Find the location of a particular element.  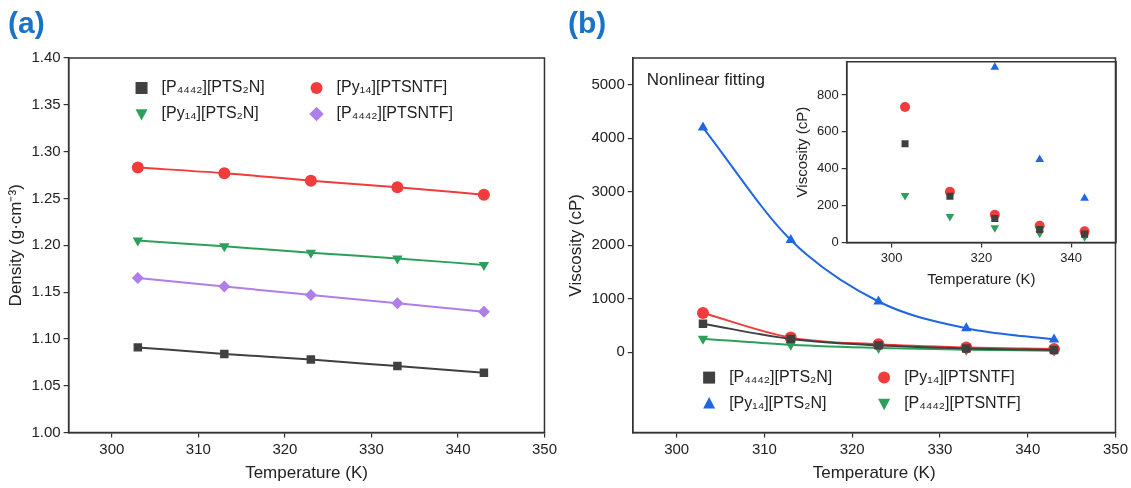

y-tick-label: 1.00 is located at coordinates (46, 431).